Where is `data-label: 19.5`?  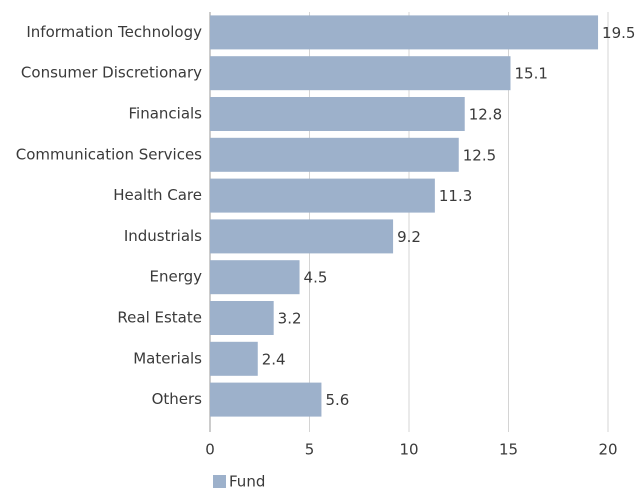
data-label: 19.5 is located at coordinates (618, 33).